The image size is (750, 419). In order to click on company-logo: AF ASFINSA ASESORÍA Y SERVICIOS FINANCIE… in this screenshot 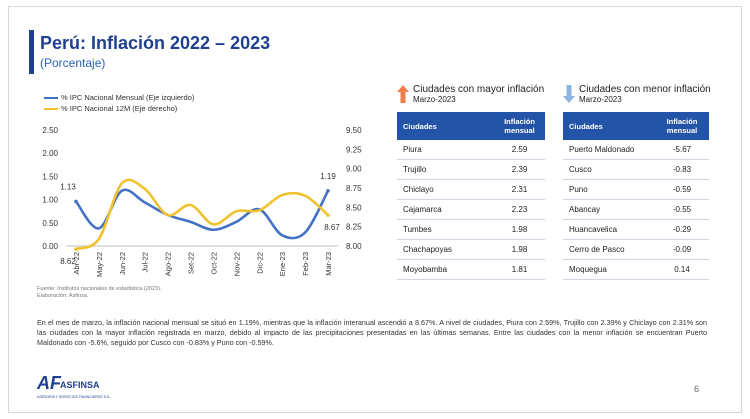, I will do `click(73, 386)`.